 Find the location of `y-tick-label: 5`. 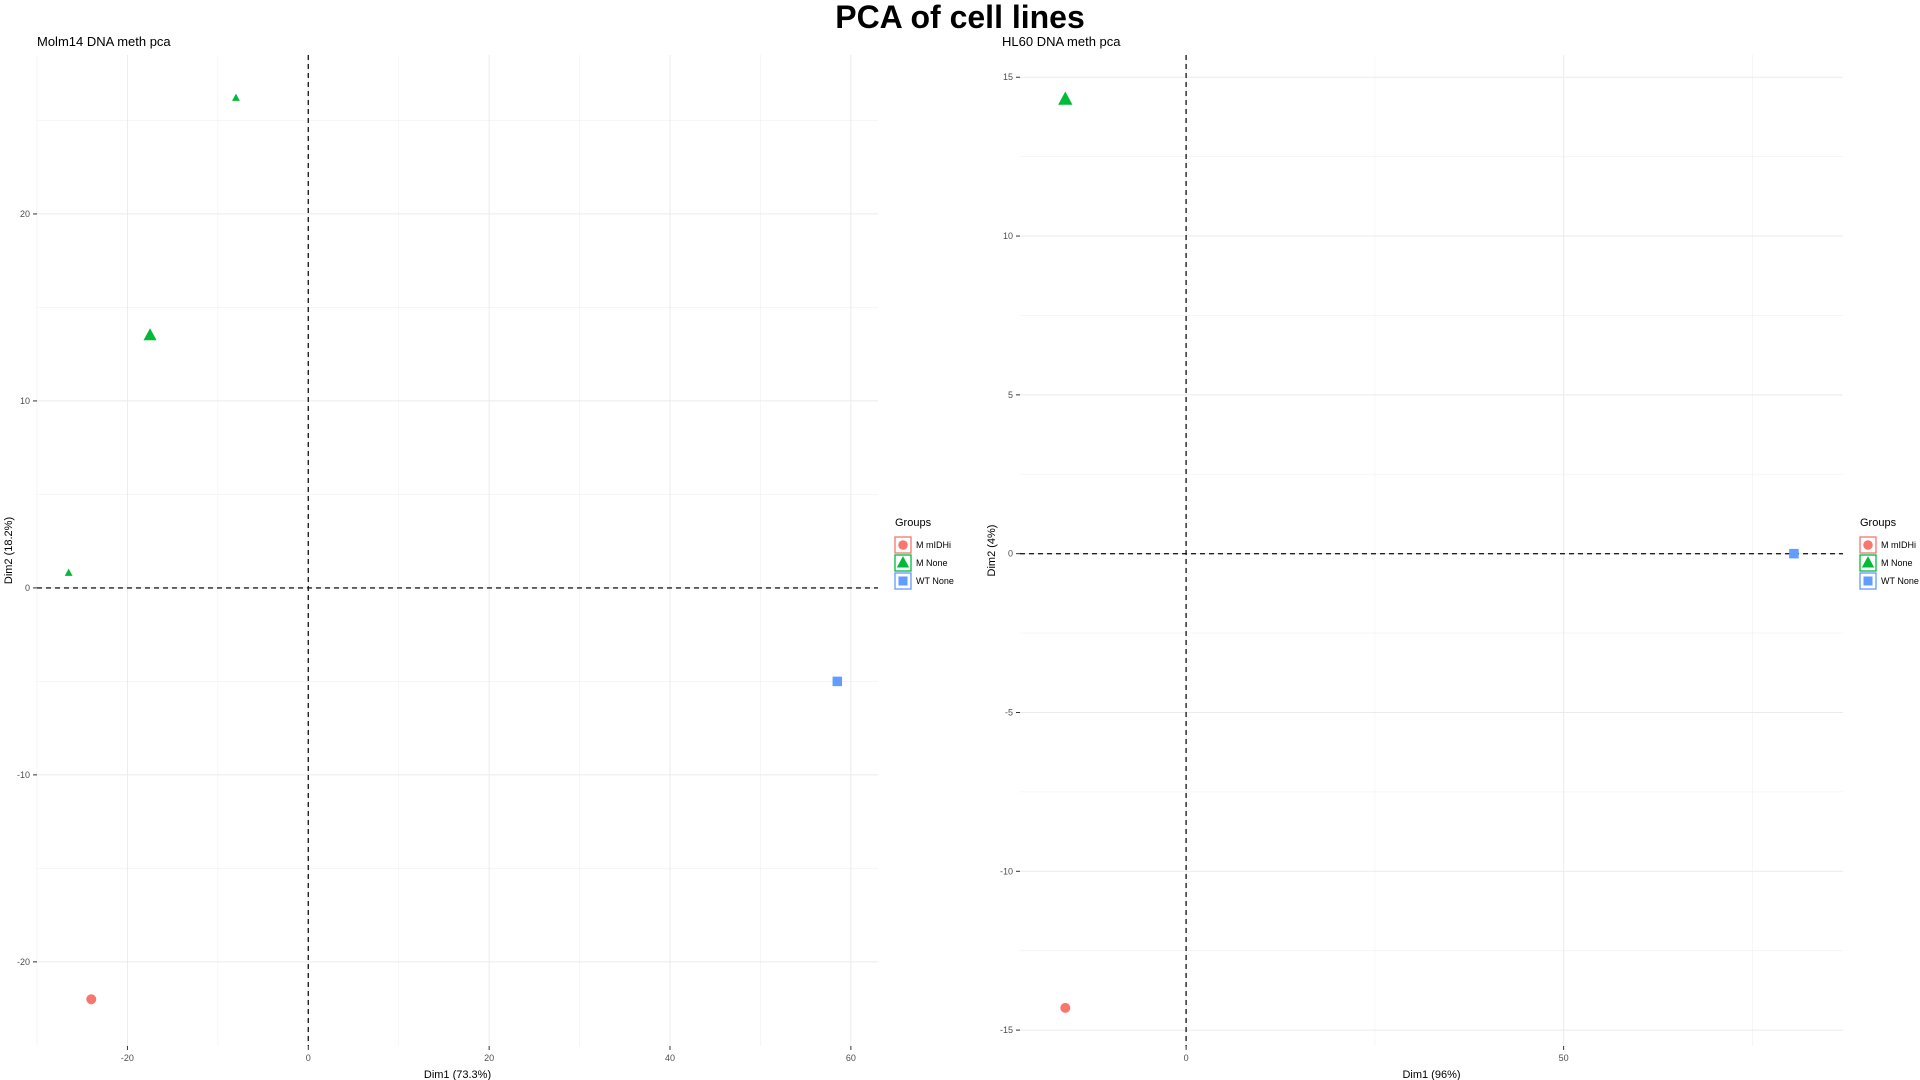

y-tick-label: 5 is located at coordinates (1010, 395).